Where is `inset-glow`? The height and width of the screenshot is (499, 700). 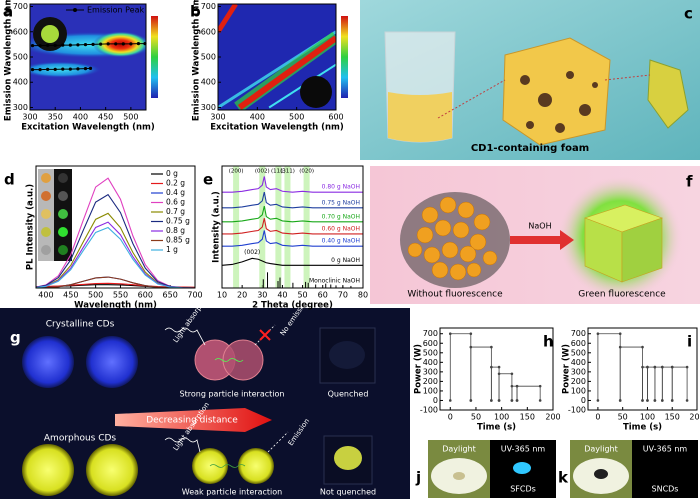
inset-glow is located at coordinates (50, 34).